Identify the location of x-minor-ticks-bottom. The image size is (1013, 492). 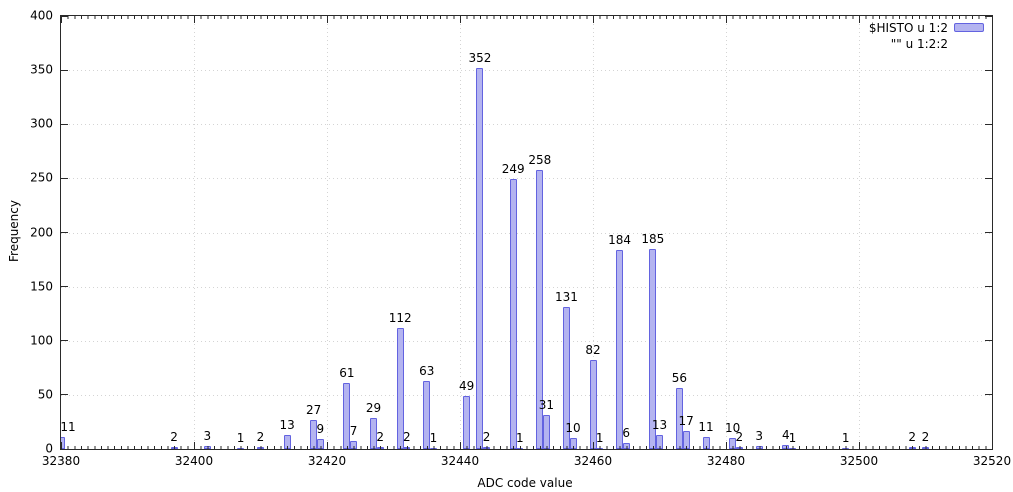
(526, 447).